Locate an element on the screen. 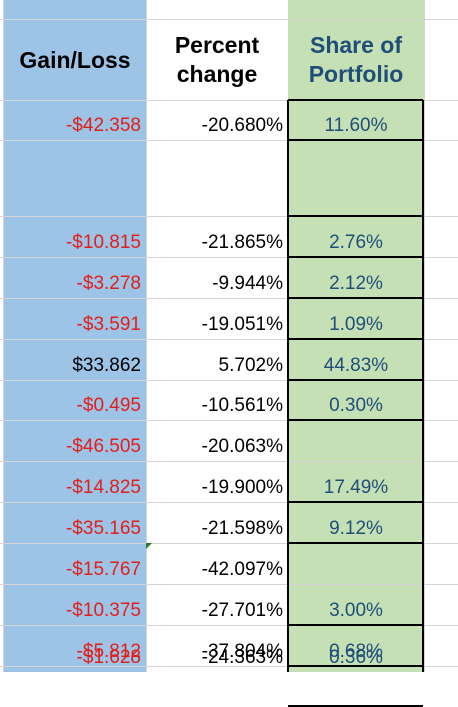  gain-loss-cell: -$0.495 is located at coordinates (108, 405).